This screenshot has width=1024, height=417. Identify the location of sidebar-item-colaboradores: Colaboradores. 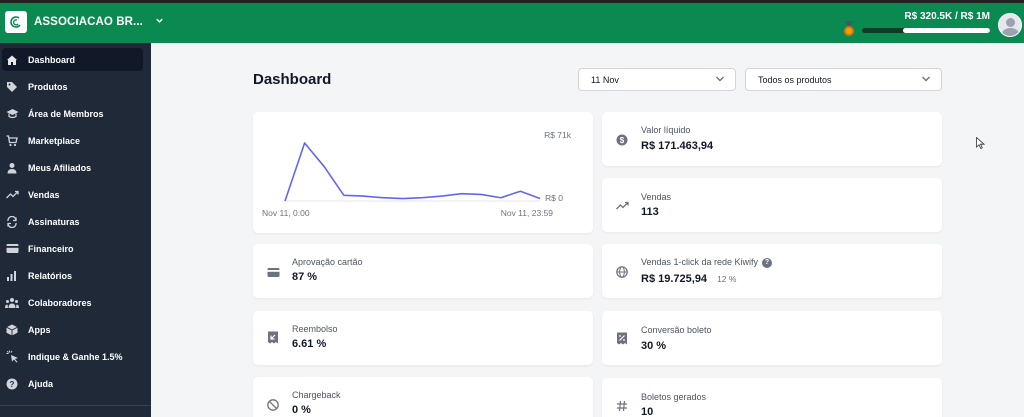
(72, 302).